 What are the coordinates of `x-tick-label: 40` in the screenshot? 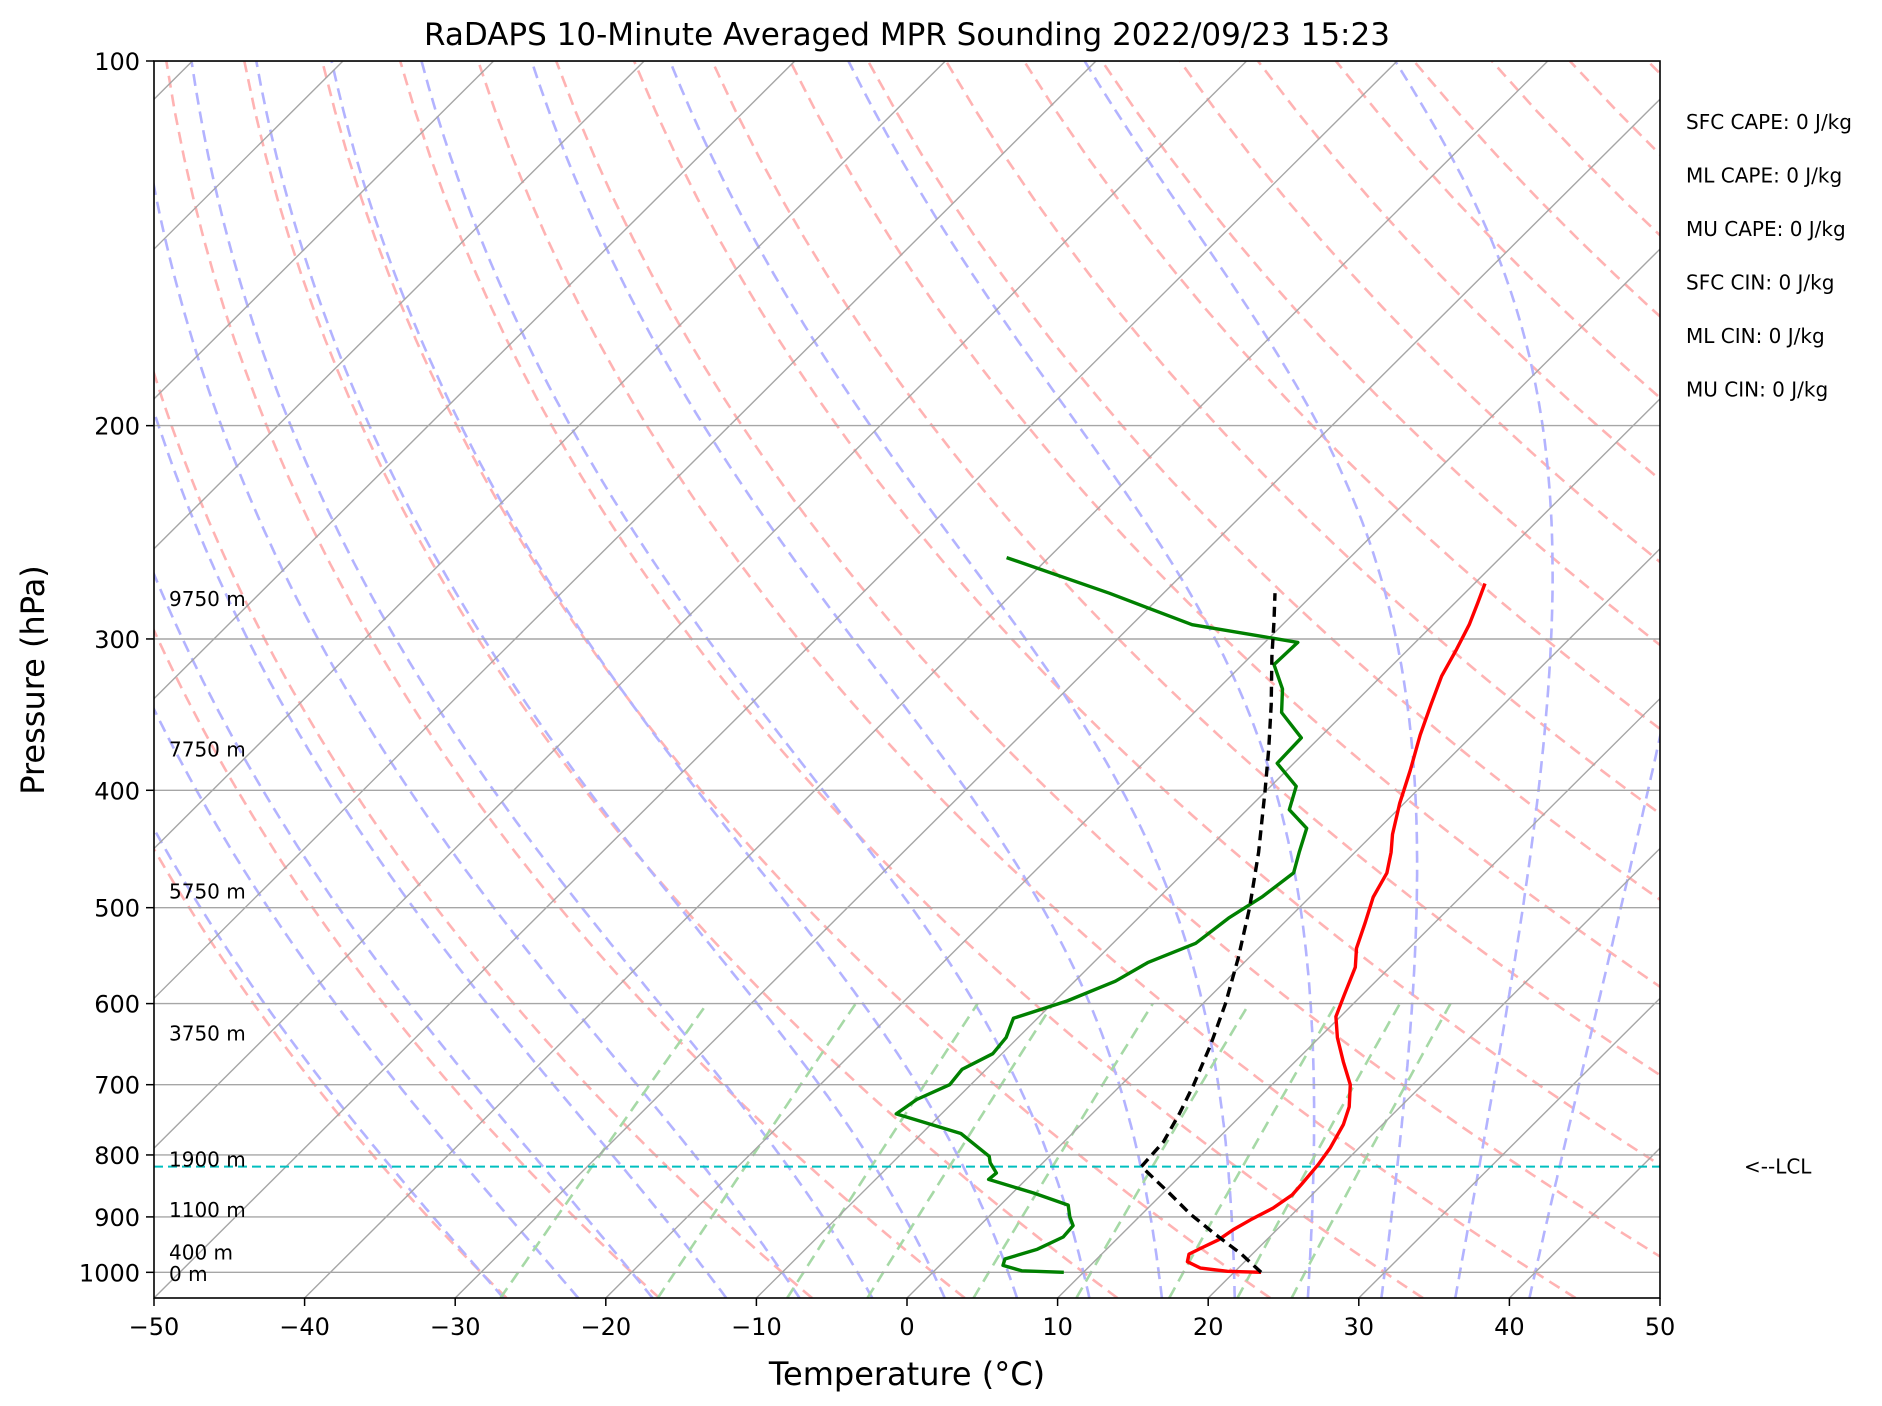 It's located at (1509, 1327).